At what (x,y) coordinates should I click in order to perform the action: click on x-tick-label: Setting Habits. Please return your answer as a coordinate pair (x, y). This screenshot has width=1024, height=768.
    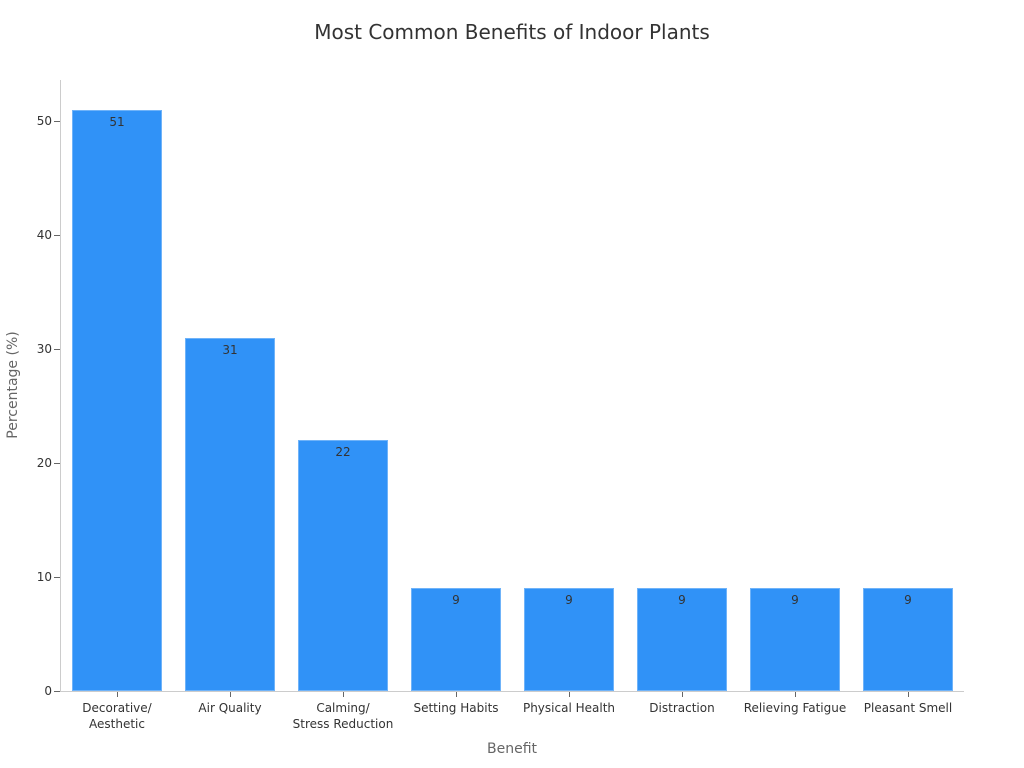
    Looking at the image, I should click on (456, 708).